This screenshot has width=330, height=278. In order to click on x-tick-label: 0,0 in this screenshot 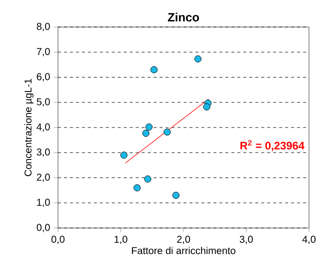, I will do `click(58, 240)`.